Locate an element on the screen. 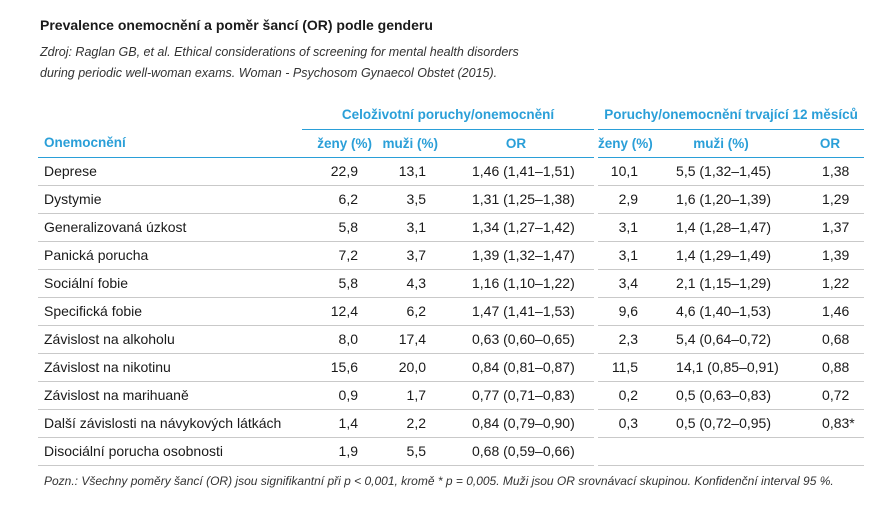 The height and width of the screenshot is (511, 895). cell-disease: Závislost na alkoholu is located at coordinates (170, 339).